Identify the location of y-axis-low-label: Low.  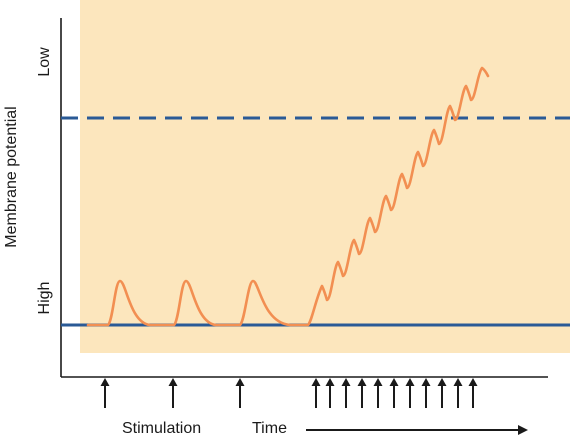
(44, 62).